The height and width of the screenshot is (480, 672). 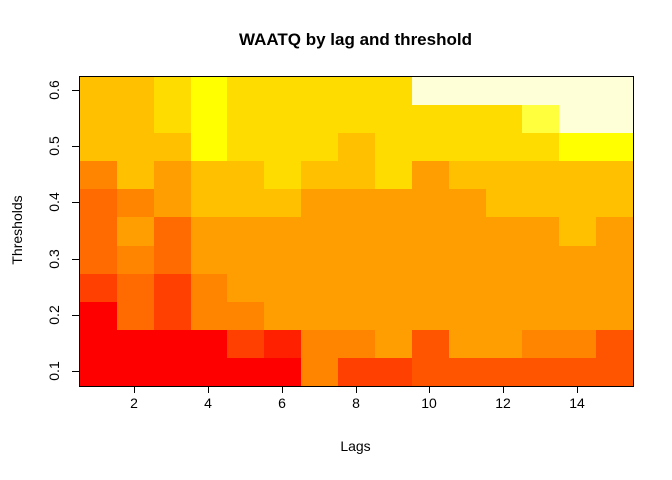 What do you see at coordinates (355, 446) in the screenshot?
I see `x-axis-title: Lags` at bounding box center [355, 446].